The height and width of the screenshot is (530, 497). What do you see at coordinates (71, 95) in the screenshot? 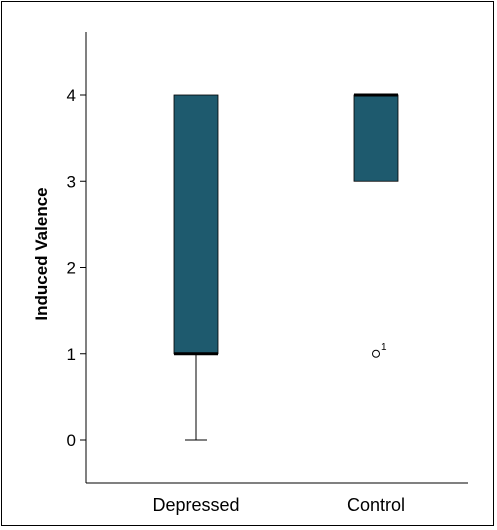
I see `y-tick-label: 4` at bounding box center [71, 95].